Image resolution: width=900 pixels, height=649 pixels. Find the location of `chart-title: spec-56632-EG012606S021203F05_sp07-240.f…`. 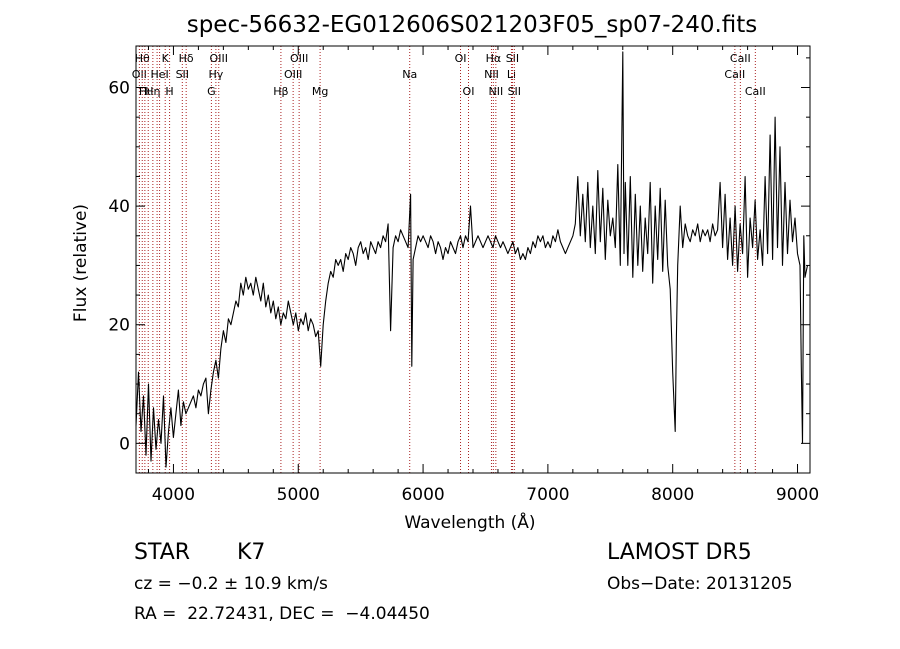

chart-title: spec-56632-EG012606S021203F05_sp07-240.f… is located at coordinates (472, 25).